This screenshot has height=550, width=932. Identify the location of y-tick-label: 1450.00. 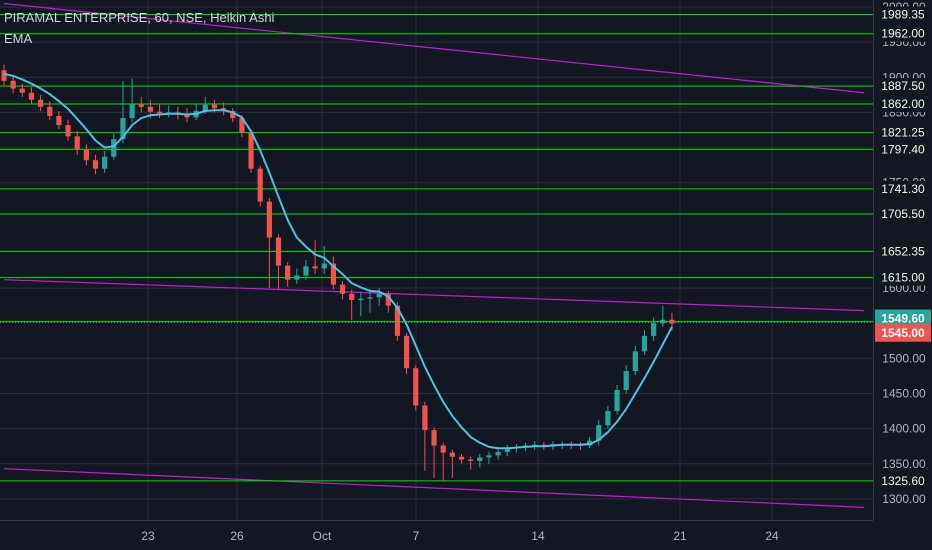
(904, 394).